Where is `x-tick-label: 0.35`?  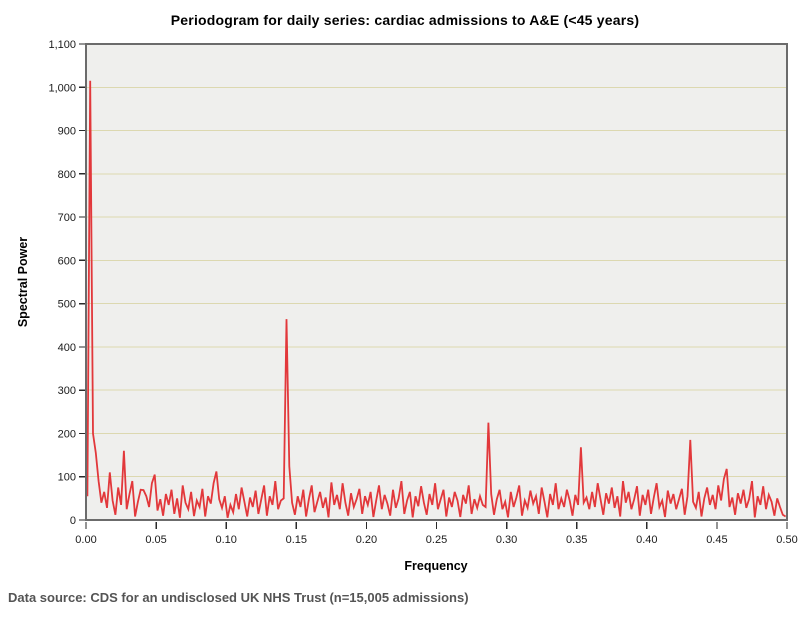 x-tick-label: 0.35 is located at coordinates (576, 540).